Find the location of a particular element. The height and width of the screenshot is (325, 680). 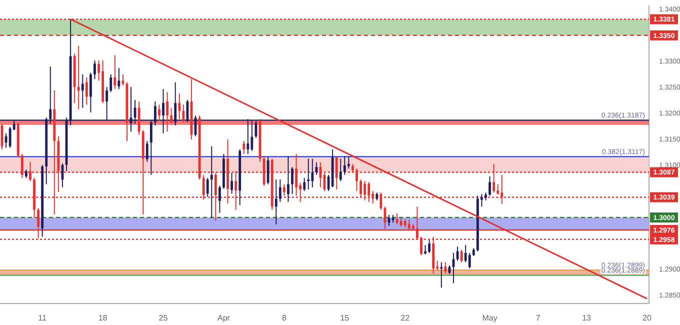

x-tick-label: 15 is located at coordinates (345, 317).